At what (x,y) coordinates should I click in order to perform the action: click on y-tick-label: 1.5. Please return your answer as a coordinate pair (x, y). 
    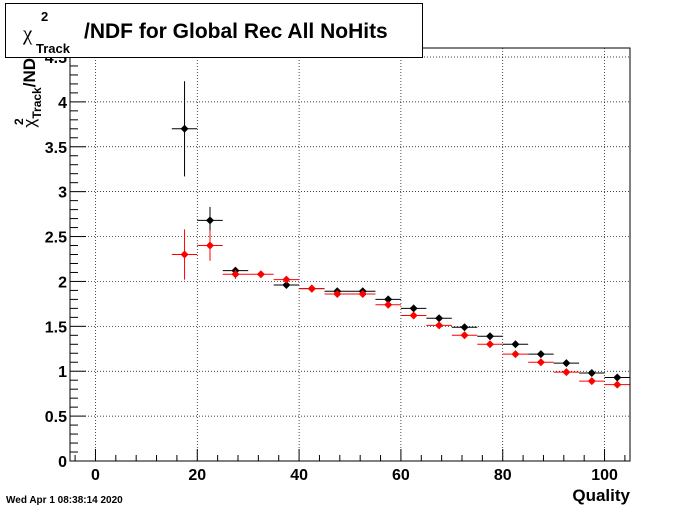
    Looking at the image, I should click on (56, 327).